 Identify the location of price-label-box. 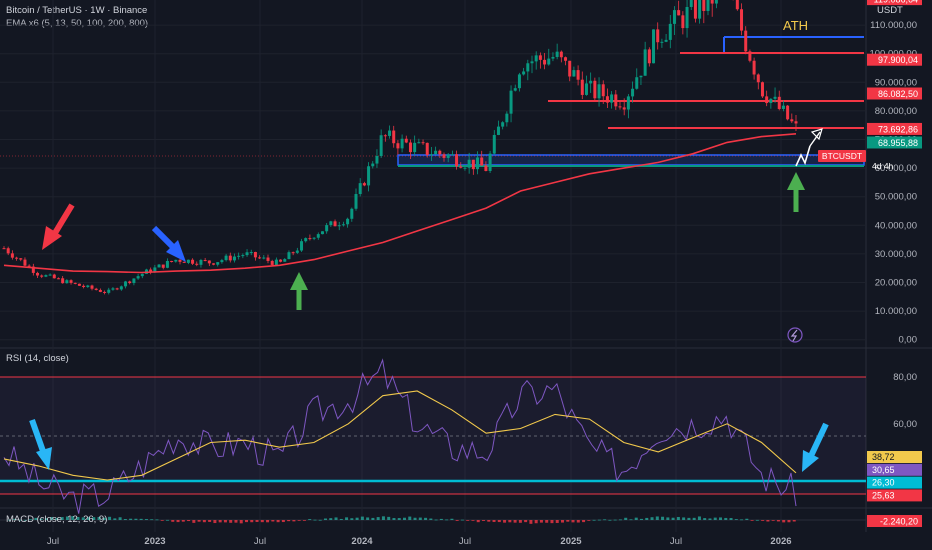
(894, 59).